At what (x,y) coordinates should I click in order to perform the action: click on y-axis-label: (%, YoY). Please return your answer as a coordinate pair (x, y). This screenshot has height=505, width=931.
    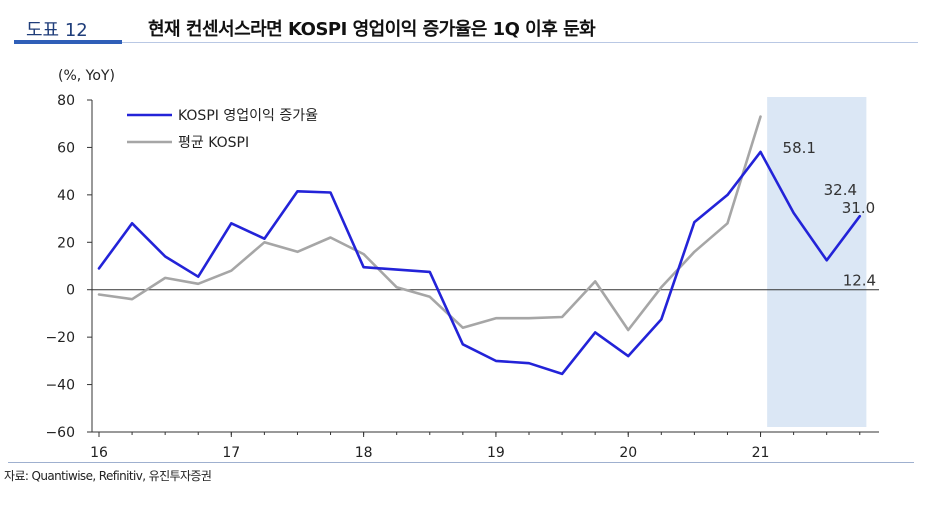
    Looking at the image, I should click on (86, 76).